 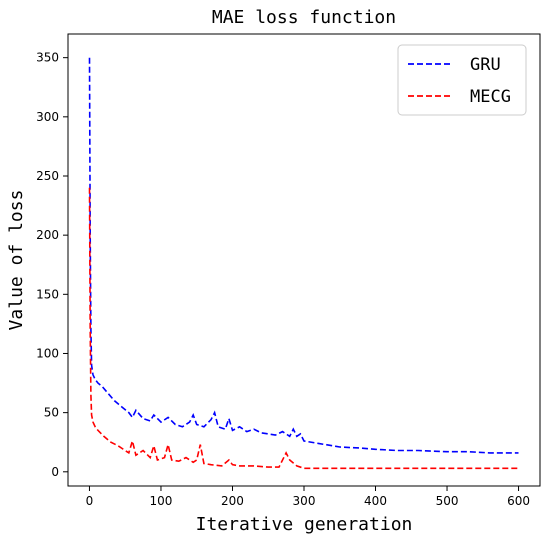 What do you see at coordinates (485, 65) in the screenshot?
I see `legend-label-gru: GRU` at bounding box center [485, 65].